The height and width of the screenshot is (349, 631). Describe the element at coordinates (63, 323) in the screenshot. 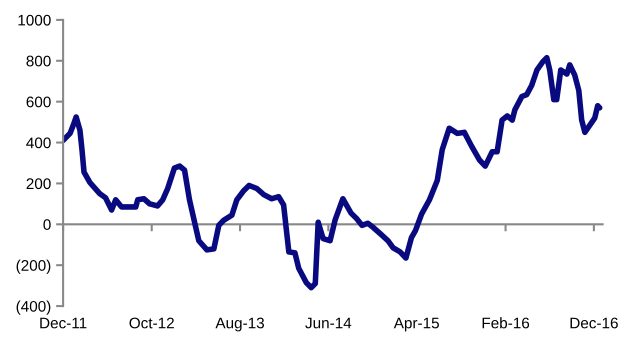

I see `x-tick-label: Dec-11` at that location.